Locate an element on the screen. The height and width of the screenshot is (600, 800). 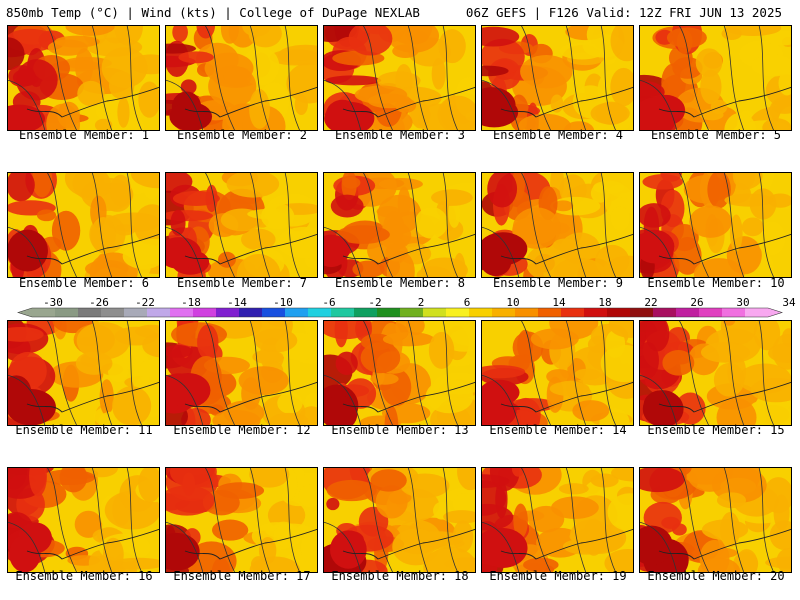
colorbar-tick-label: 14 is located at coordinates (559, 302).